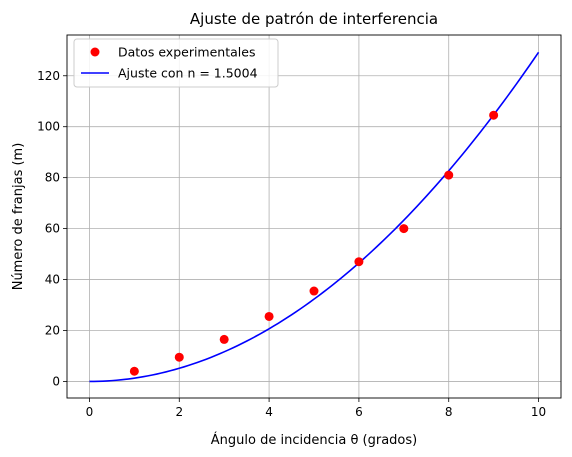  Describe the element at coordinates (359, 412) in the screenshot. I see `x-tick-label: 6` at that location.